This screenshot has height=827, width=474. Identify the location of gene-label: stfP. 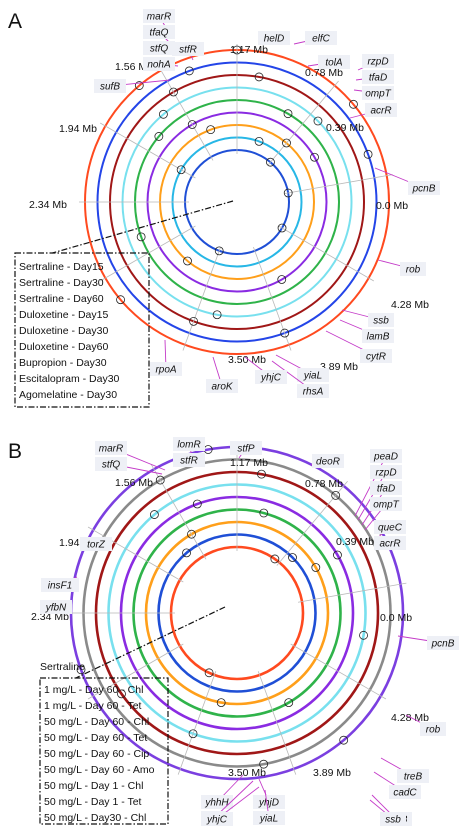
(246, 449).